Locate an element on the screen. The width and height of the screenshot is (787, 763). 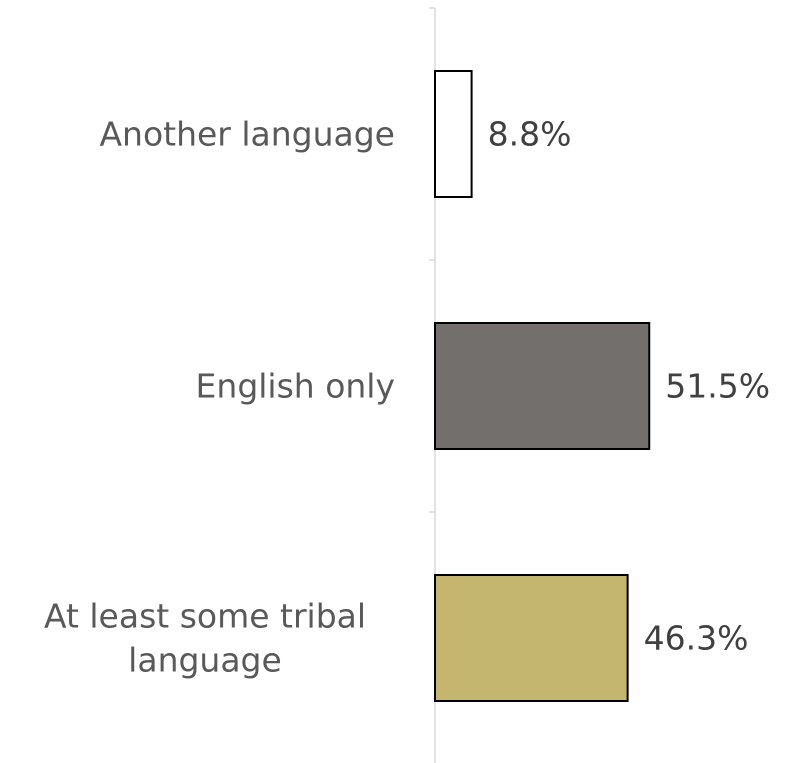
category-label: At least some tribal is located at coordinates (205, 616).